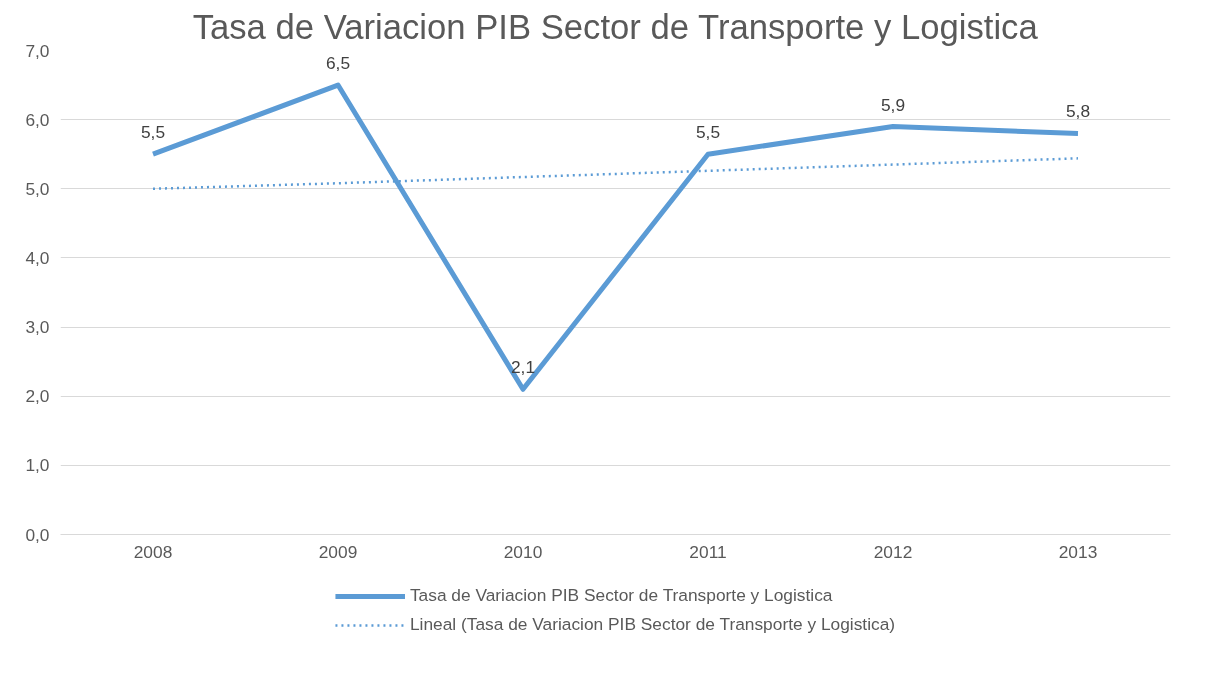 The image size is (1211, 679). I want to click on x-tick-label: 2011, so click(708, 551).